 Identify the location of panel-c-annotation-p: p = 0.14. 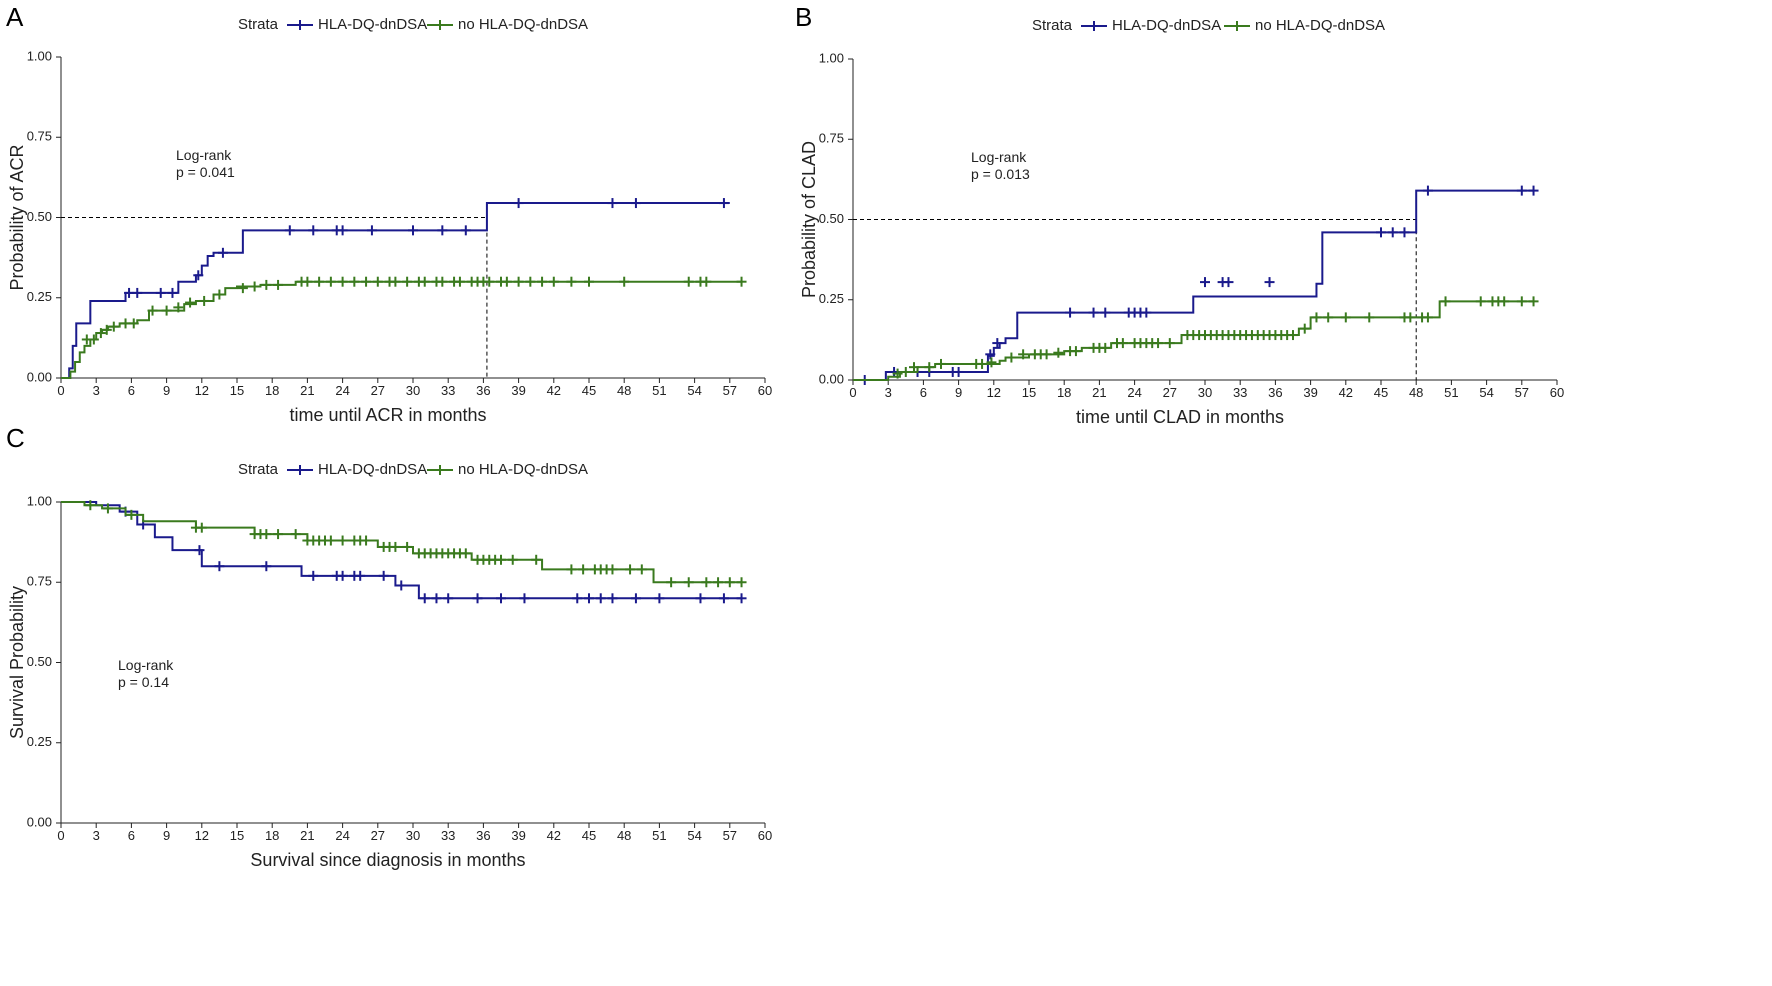
(143, 682).